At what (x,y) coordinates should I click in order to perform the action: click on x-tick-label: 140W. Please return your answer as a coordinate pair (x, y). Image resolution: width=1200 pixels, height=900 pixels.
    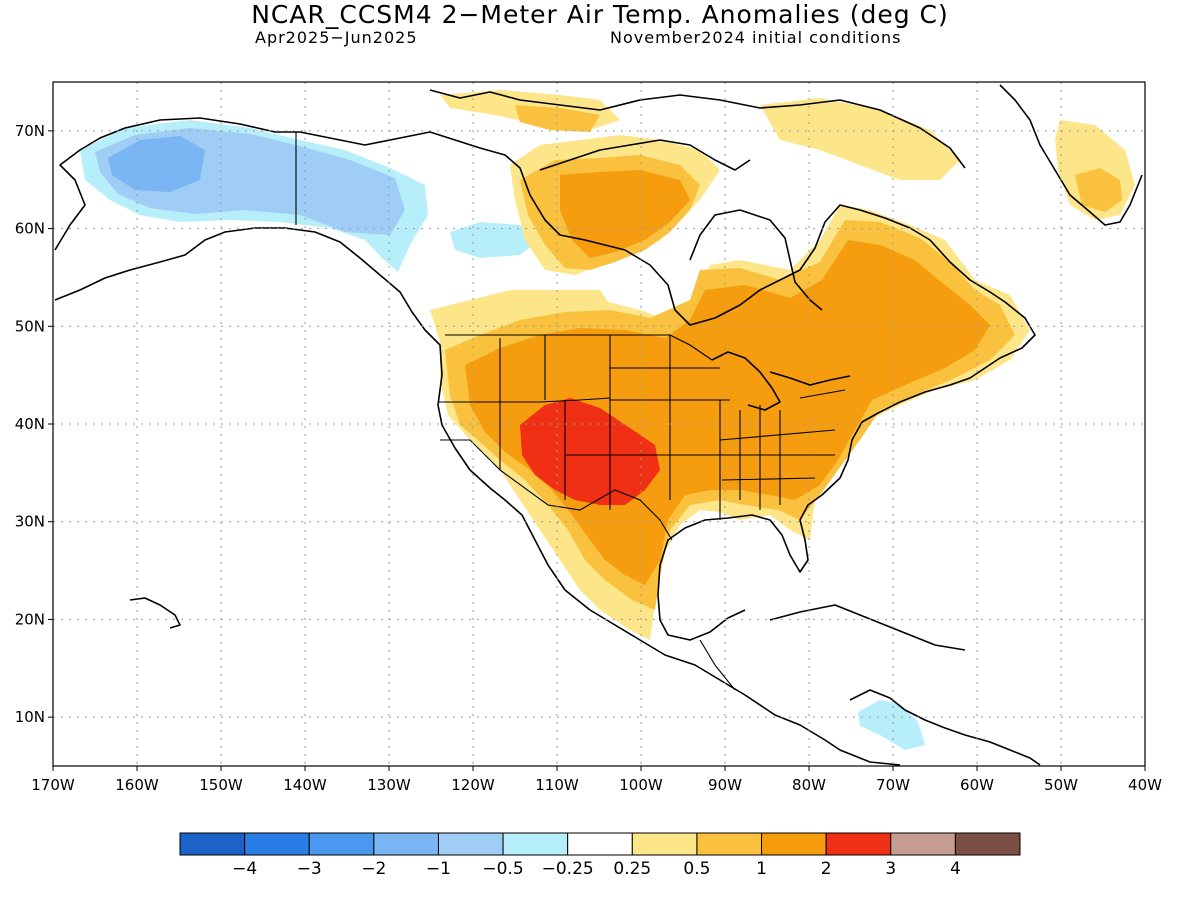
    Looking at the image, I should click on (305, 785).